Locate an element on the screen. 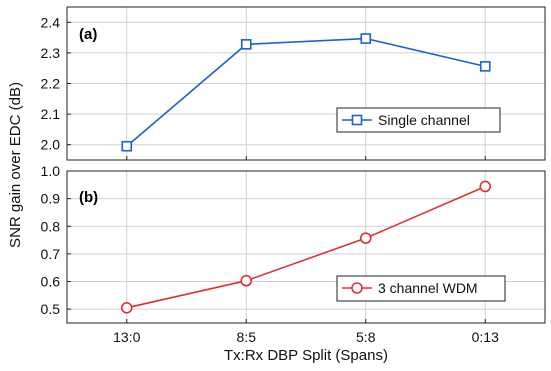 This screenshot has height=371, width=551. y-tick-label: 2.4 is located at coordinates (51, 22).